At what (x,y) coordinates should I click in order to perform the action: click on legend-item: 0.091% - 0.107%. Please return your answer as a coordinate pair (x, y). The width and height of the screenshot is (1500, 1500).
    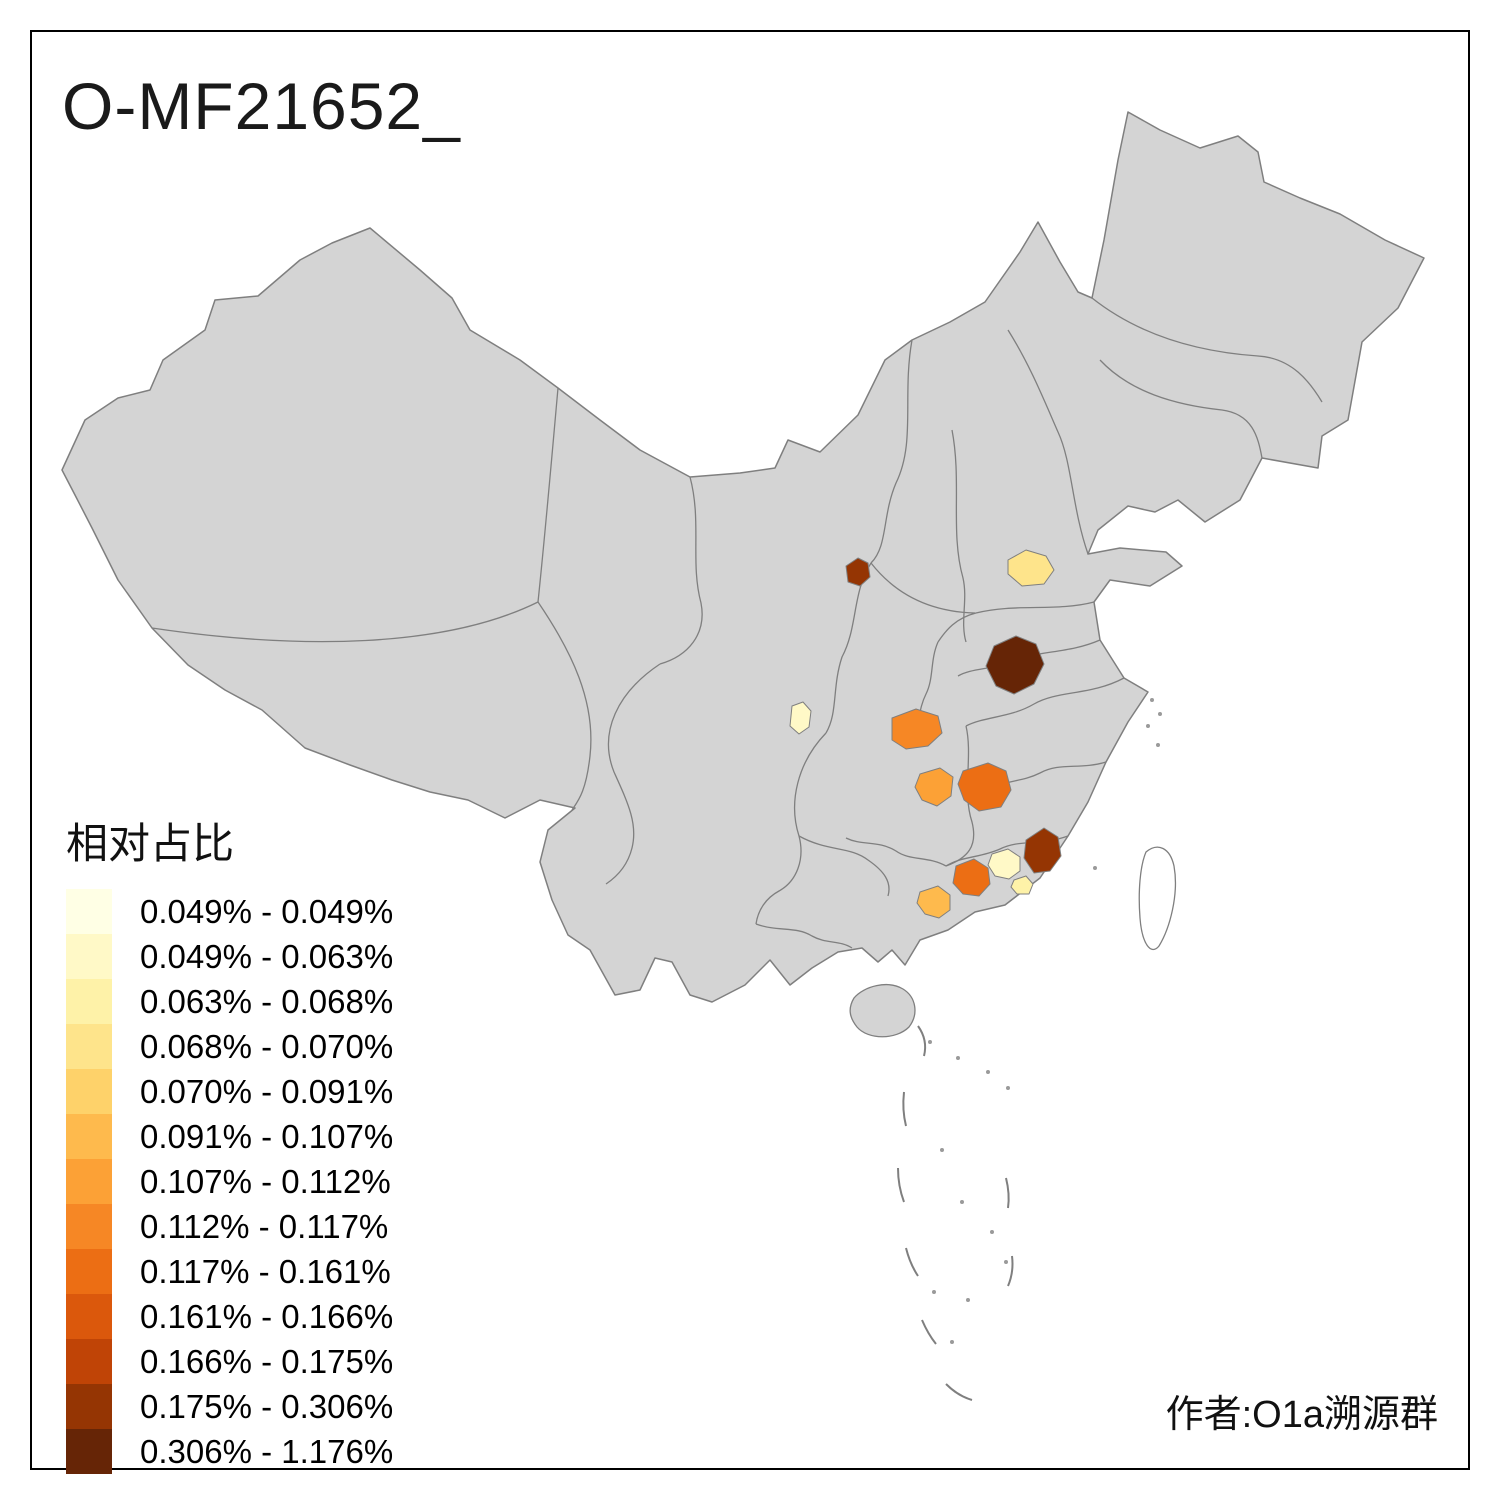
    Looking at the image, I should click on (229, 1136).